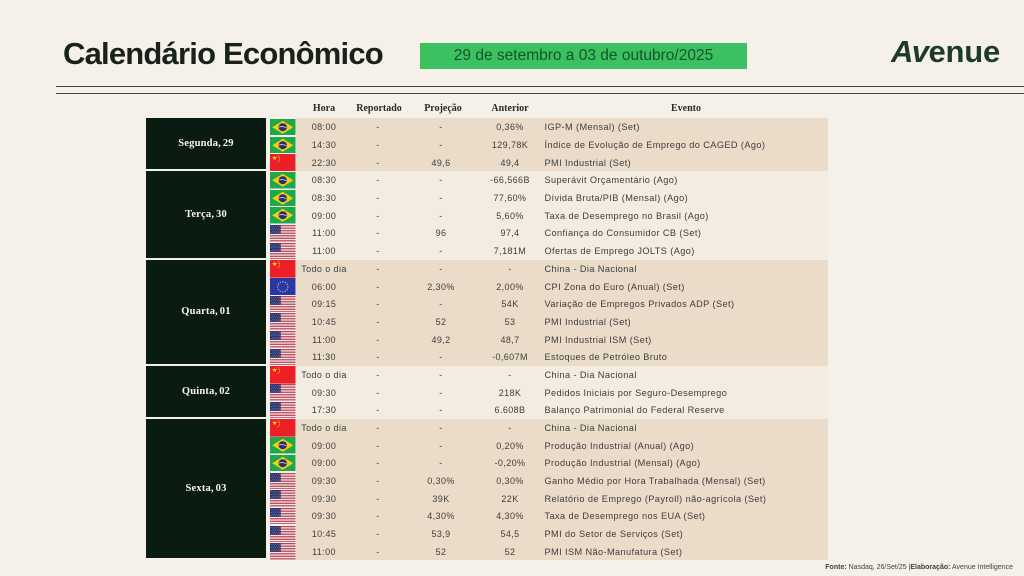 This screenshot has height=576, width=1024. I want to click on svg-text: enue, so click(965, 52).